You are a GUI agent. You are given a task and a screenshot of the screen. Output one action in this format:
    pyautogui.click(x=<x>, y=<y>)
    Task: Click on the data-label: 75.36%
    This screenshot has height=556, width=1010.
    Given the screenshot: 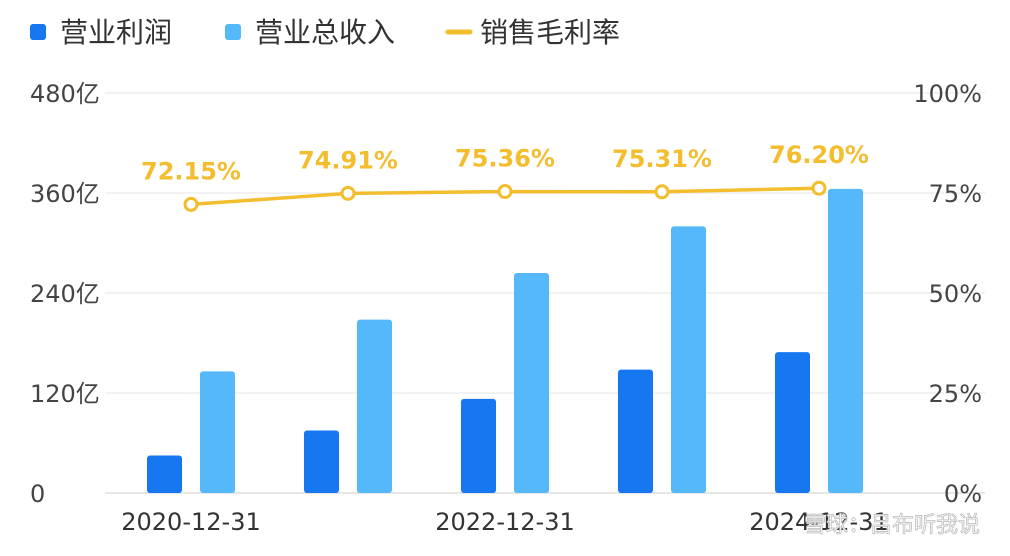 What is the action you would take?
    pyautogui.click(x=505, y=159)
    